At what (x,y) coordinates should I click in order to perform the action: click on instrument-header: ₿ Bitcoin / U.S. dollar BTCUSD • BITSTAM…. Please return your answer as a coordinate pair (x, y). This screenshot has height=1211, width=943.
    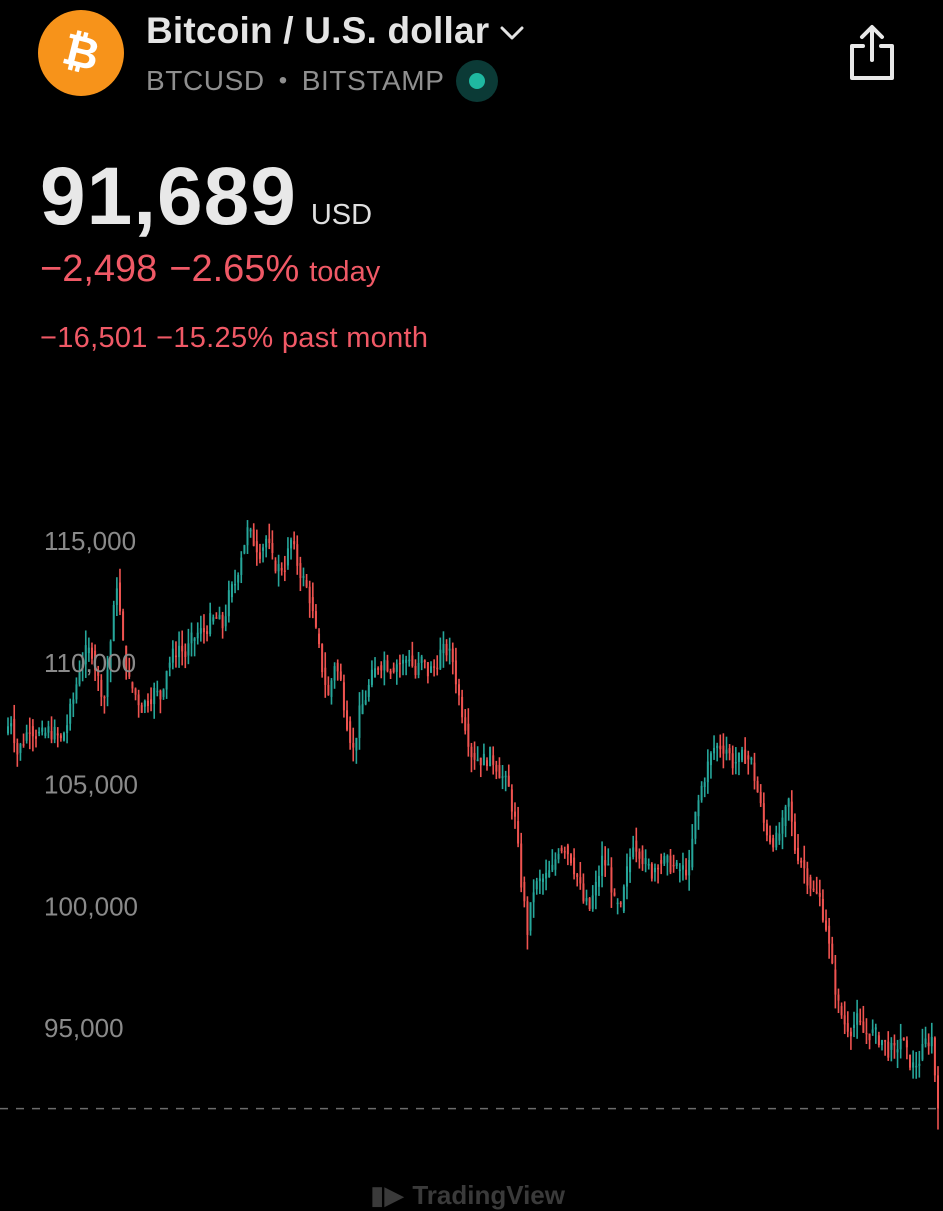
    Looking at the image, I should click on (471, 60).